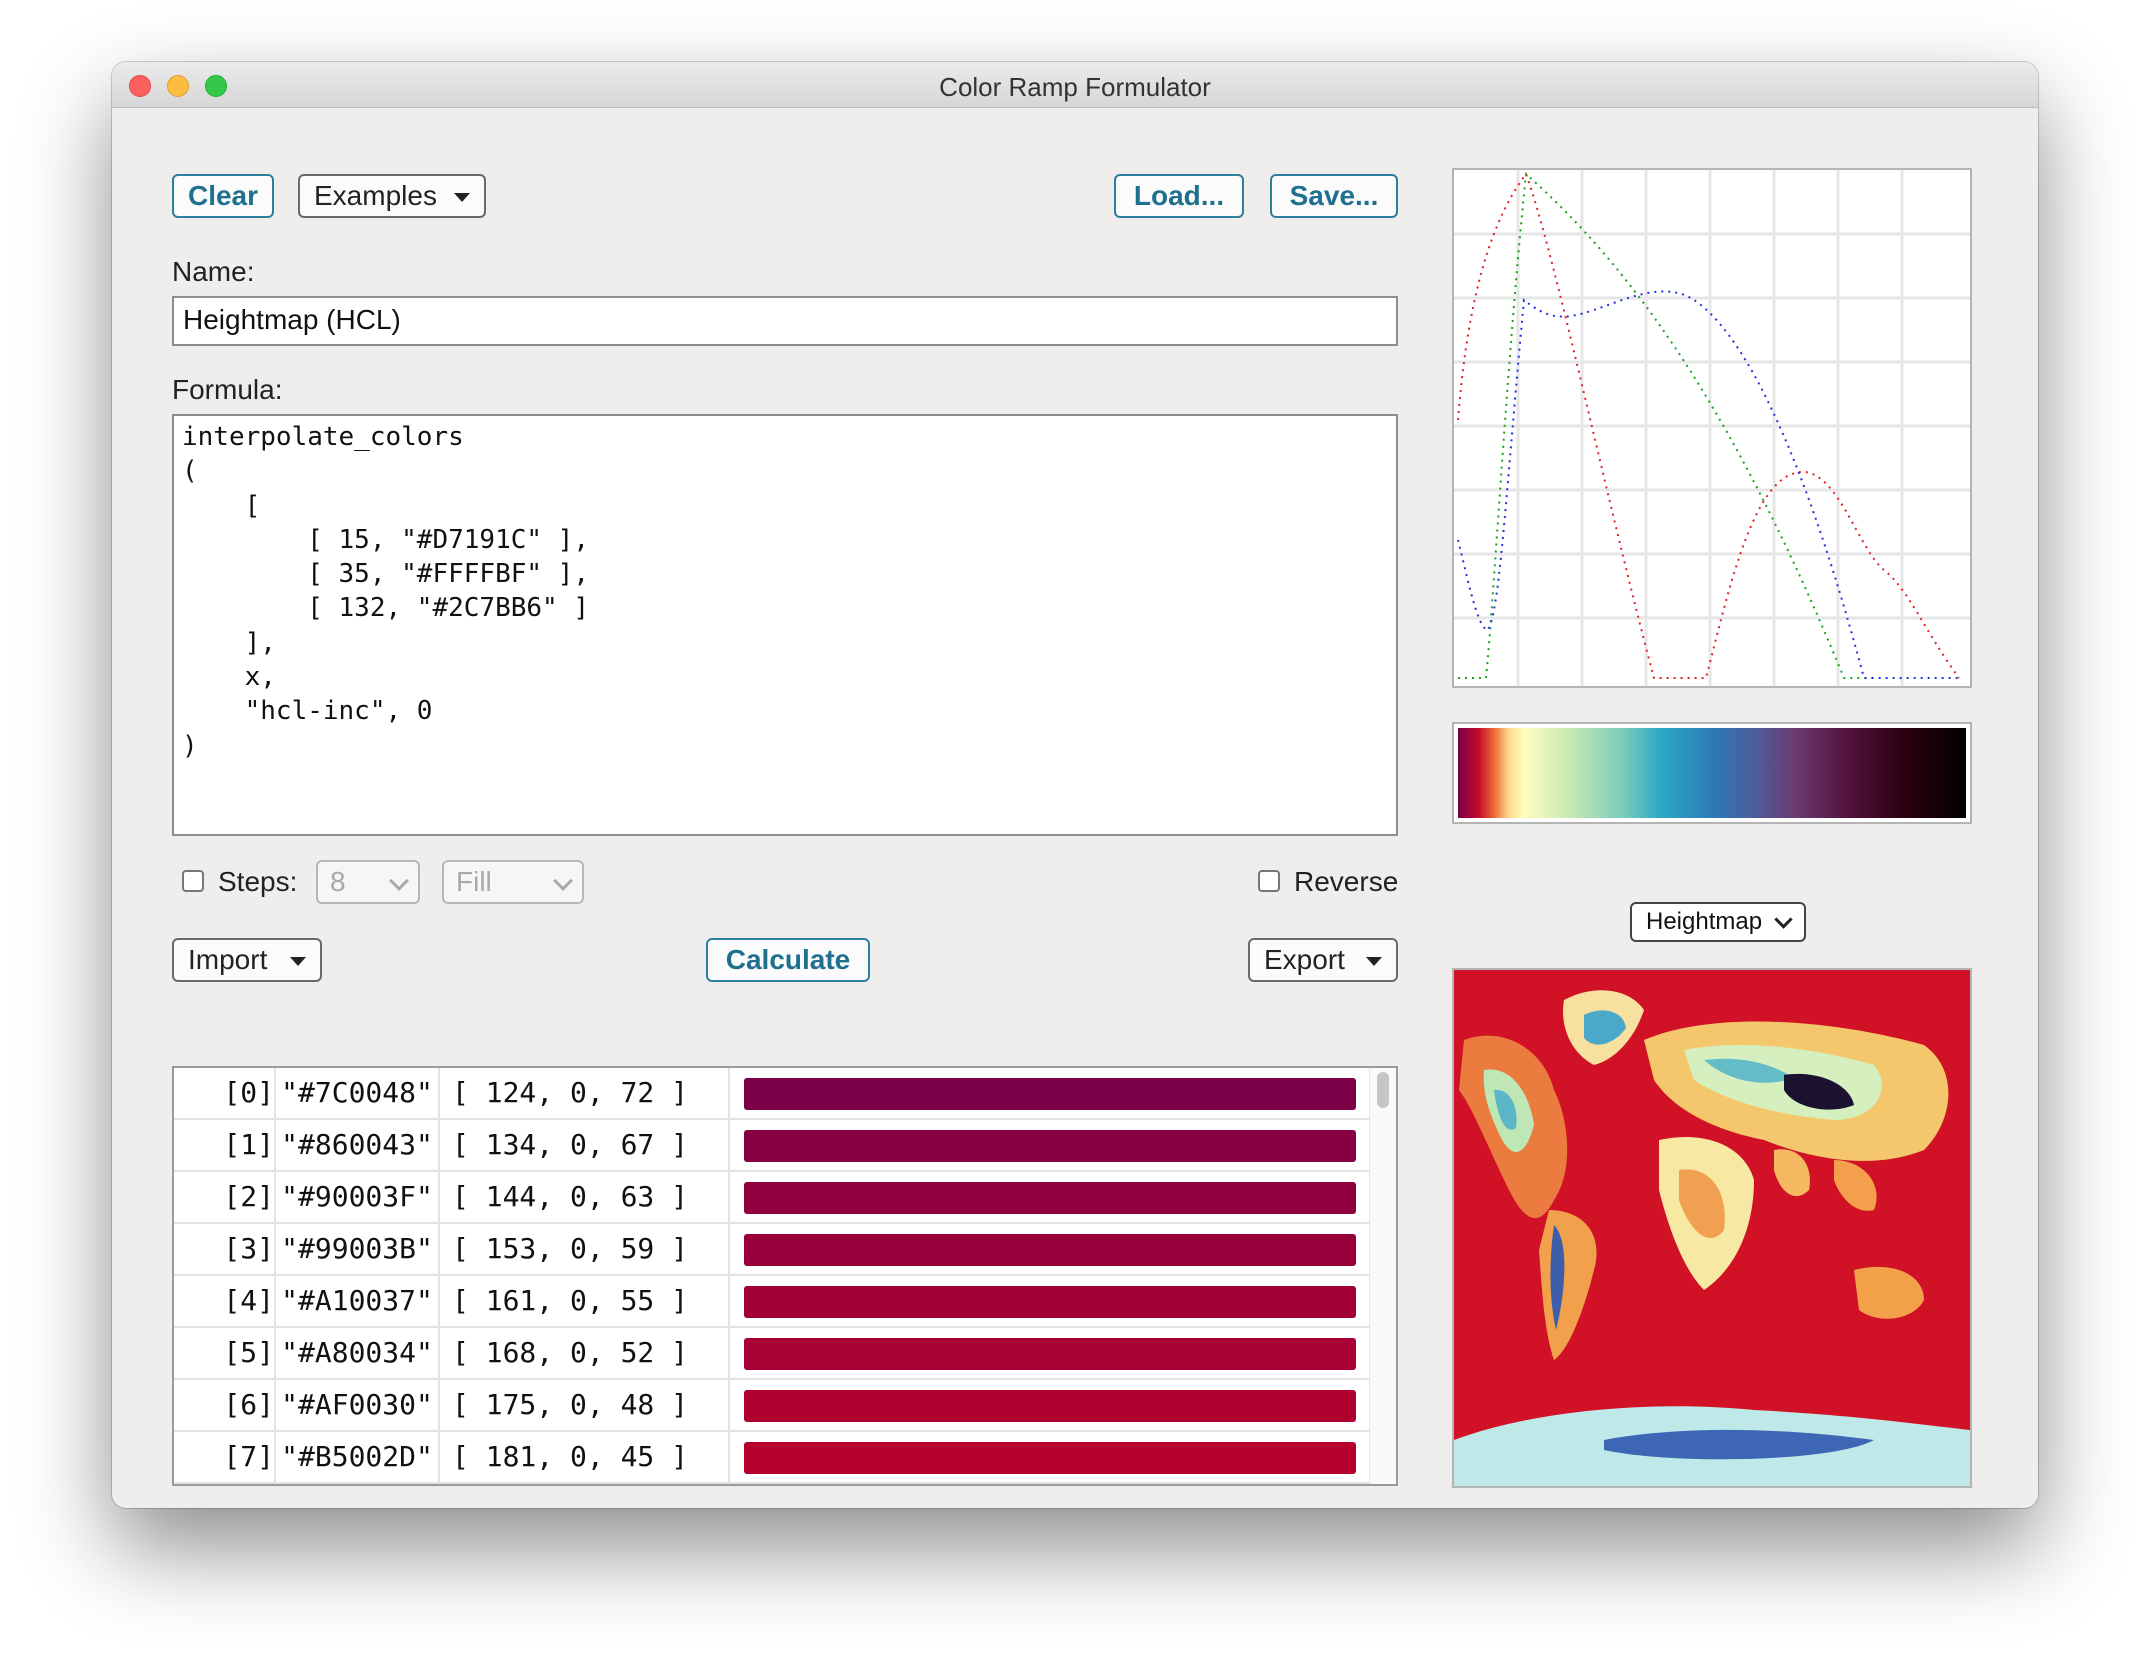  What do you see at coordinates (357, 1457) in the screenshot?
I see `row-hex: "#B5002D"` at bounding box center [357, 1457].